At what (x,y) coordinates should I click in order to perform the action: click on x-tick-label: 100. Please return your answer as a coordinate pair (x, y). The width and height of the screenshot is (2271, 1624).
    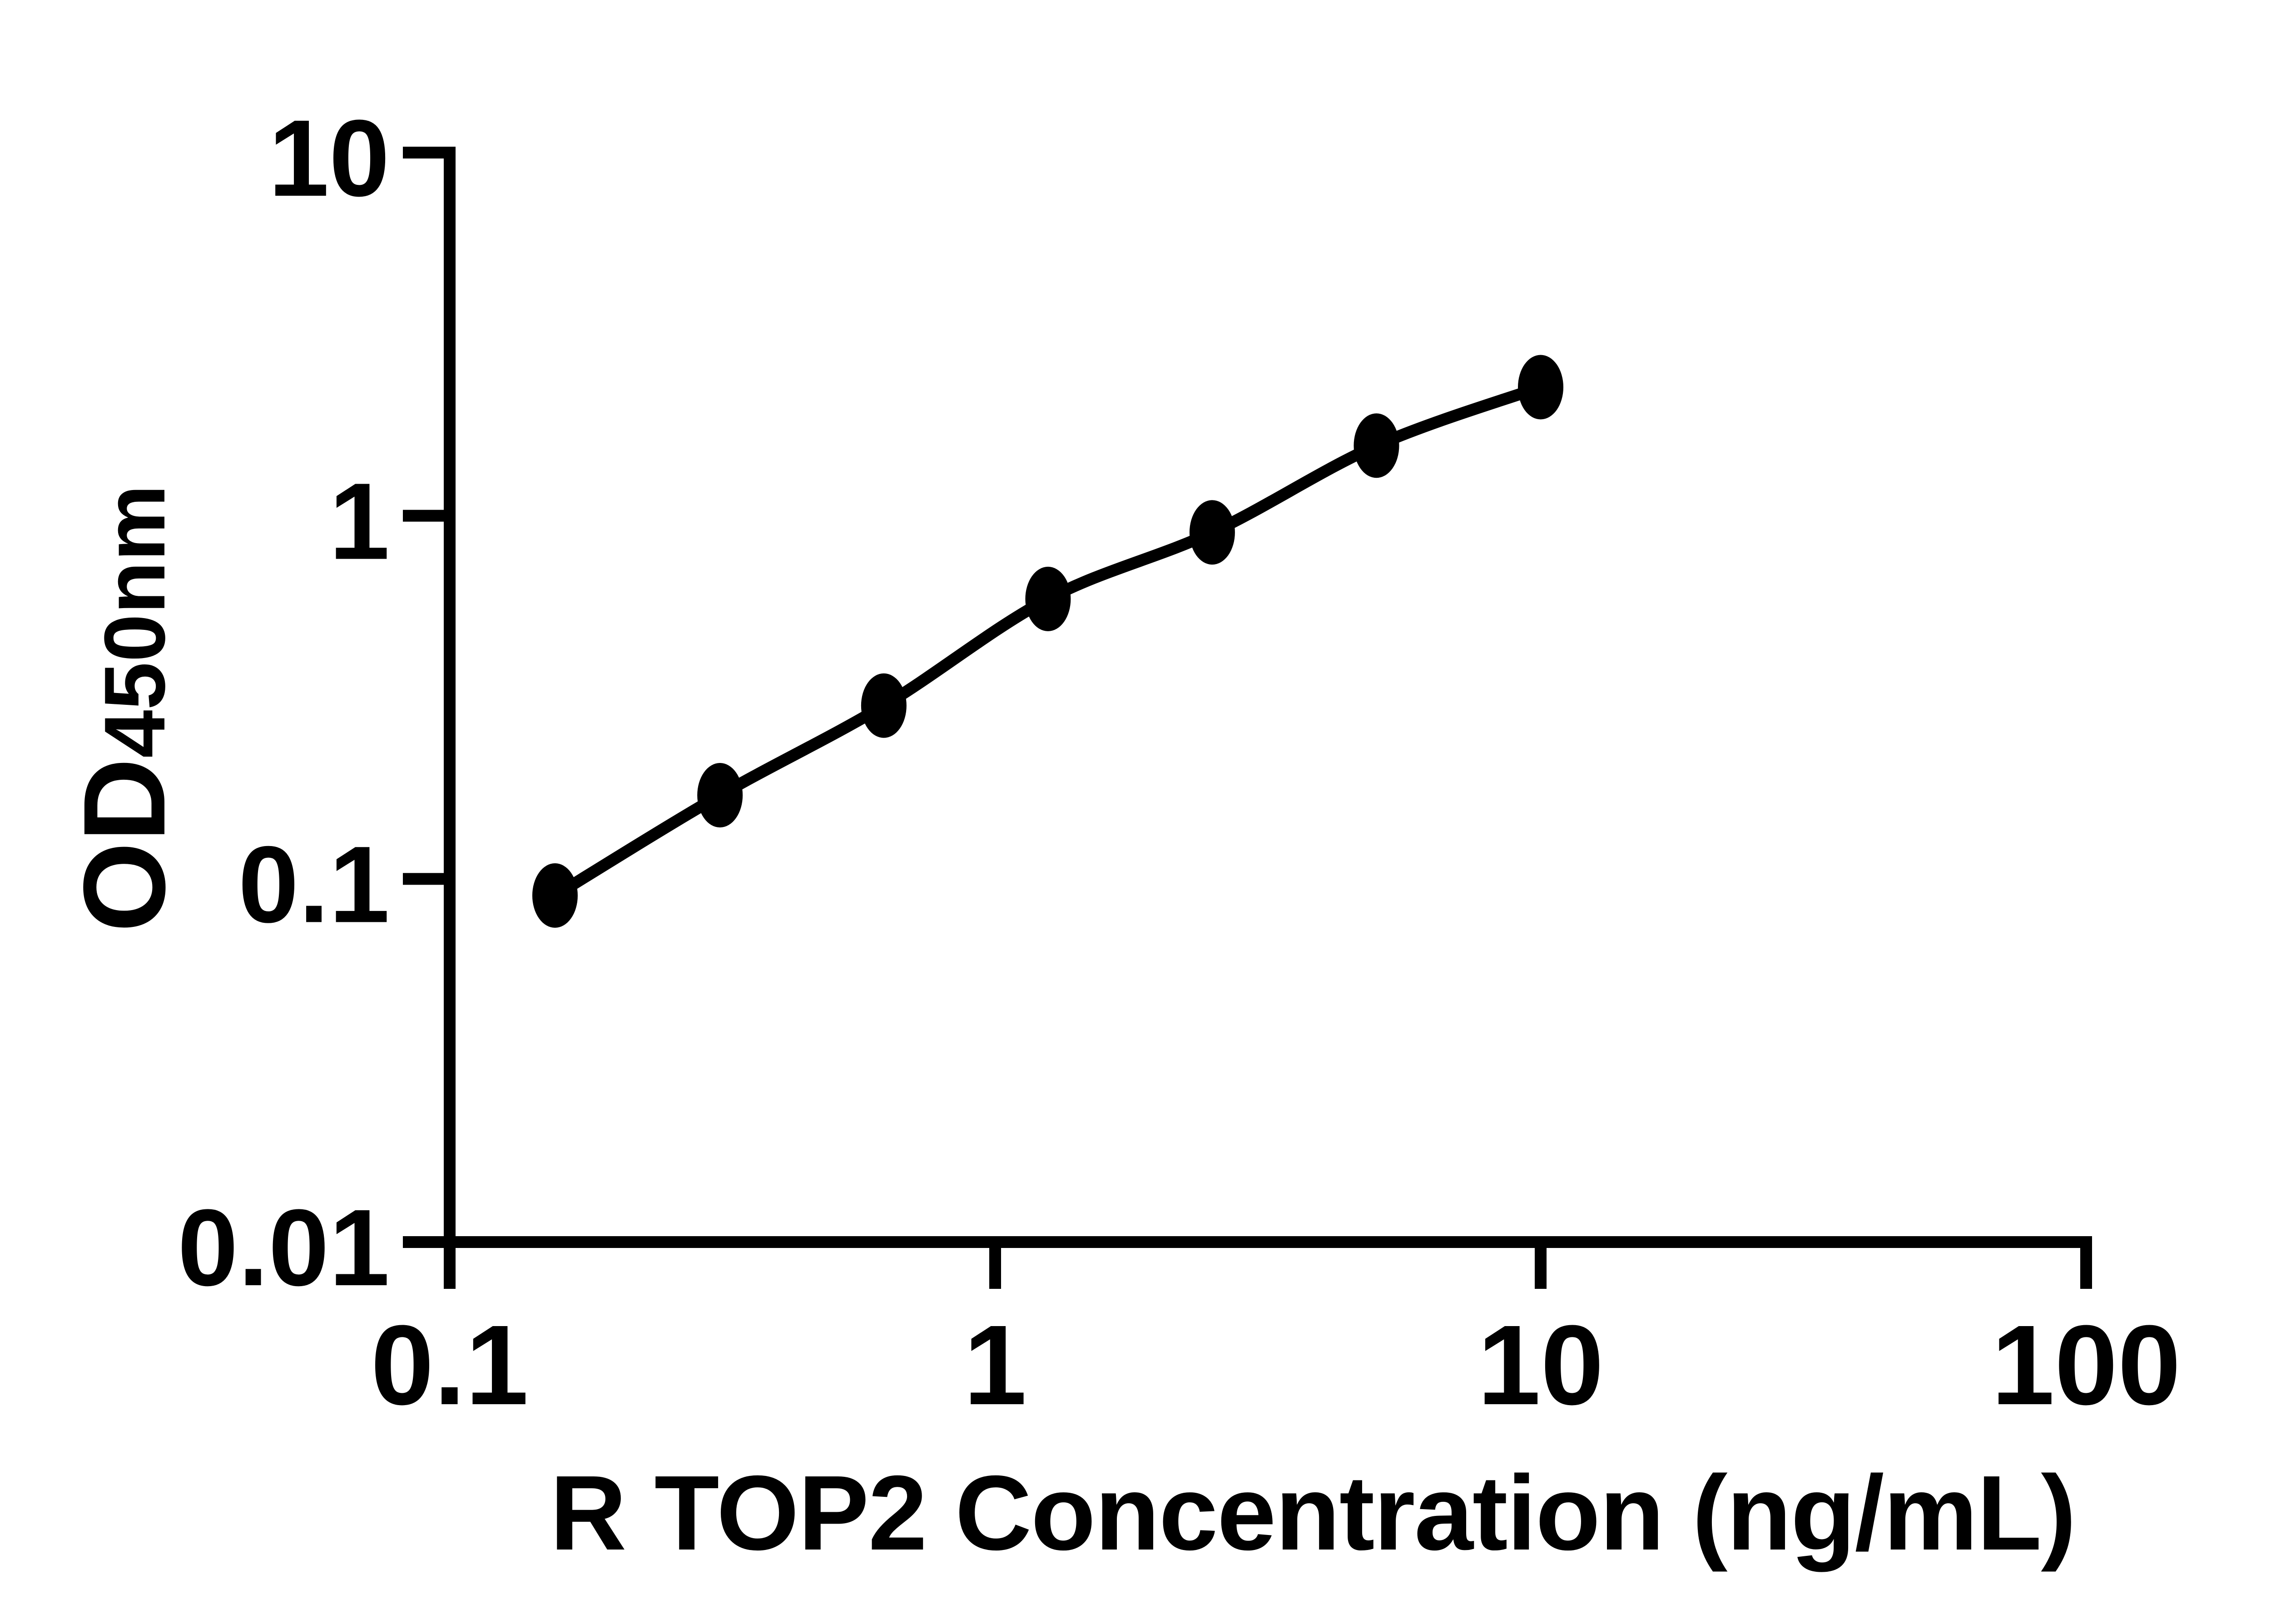
    Looking at the image, I should click on (2086, 1365).